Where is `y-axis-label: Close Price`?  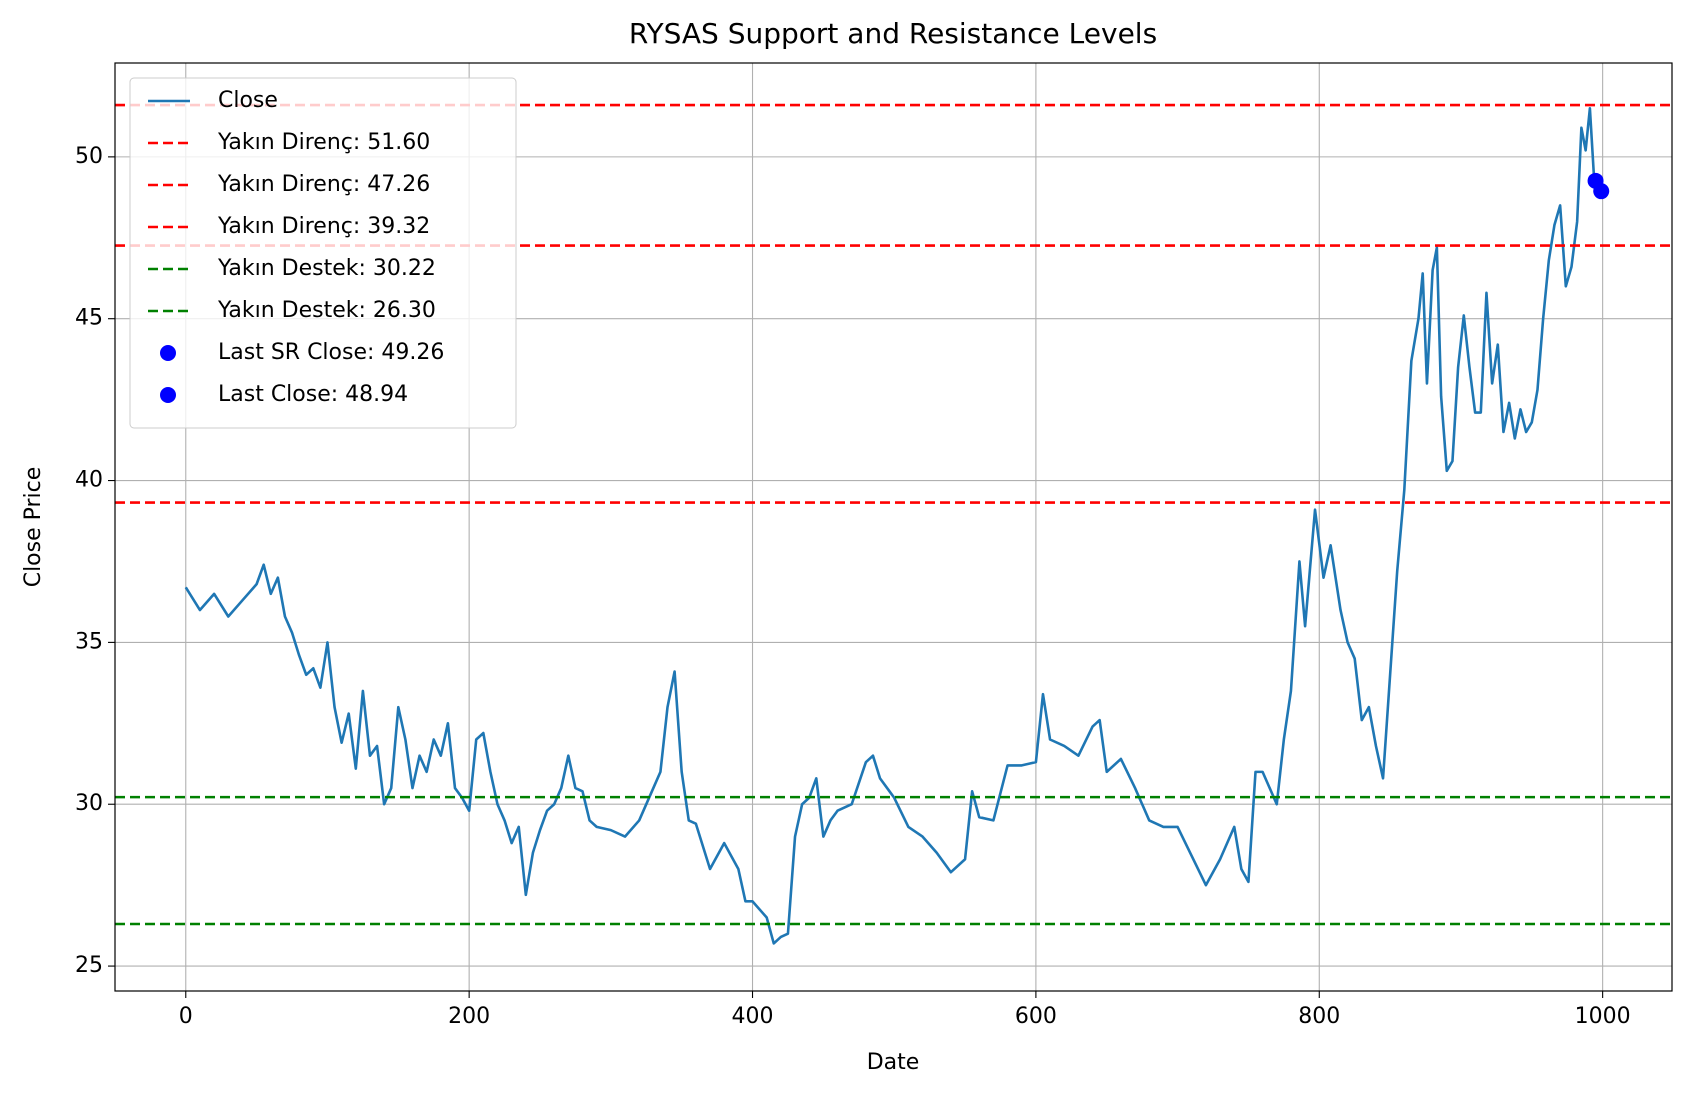
y-axis-label: Close Price is located at coordinates (33, 527).